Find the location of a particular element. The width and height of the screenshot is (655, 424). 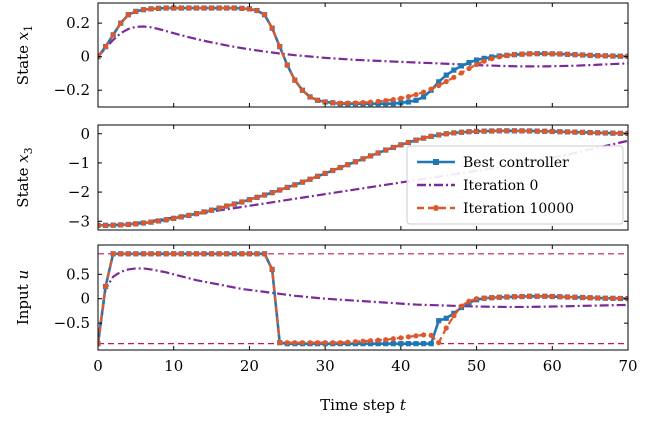

y-axis-label: State x3 is located at coordinates (24, 177).